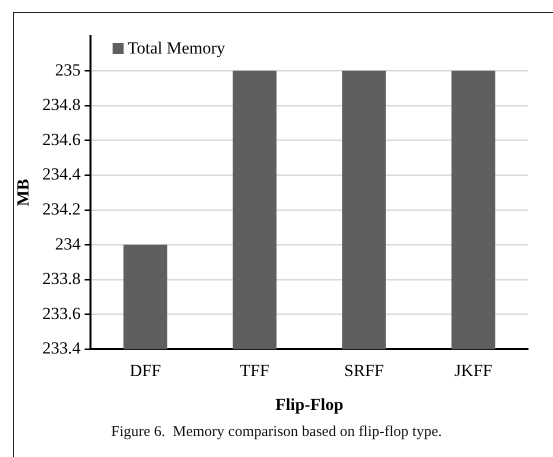 This screenshot has width=553, height=457. I want to click on y-tick-label: 233.8, so click(61, 278).